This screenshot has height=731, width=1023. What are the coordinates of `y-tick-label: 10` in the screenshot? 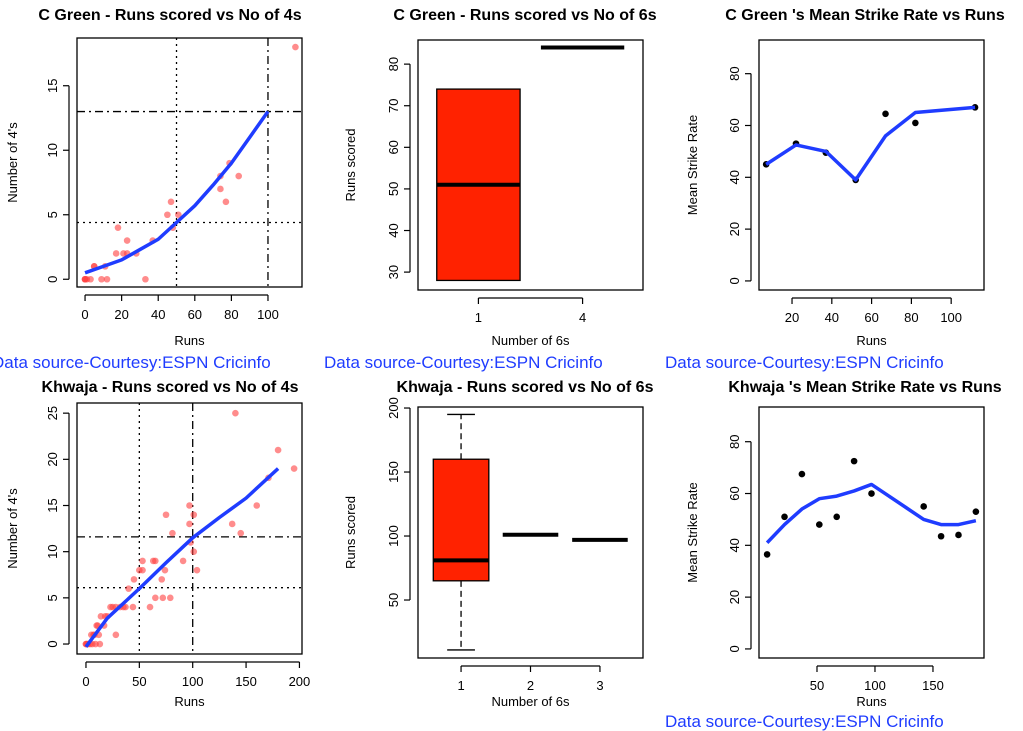 It's located at (52, 150).